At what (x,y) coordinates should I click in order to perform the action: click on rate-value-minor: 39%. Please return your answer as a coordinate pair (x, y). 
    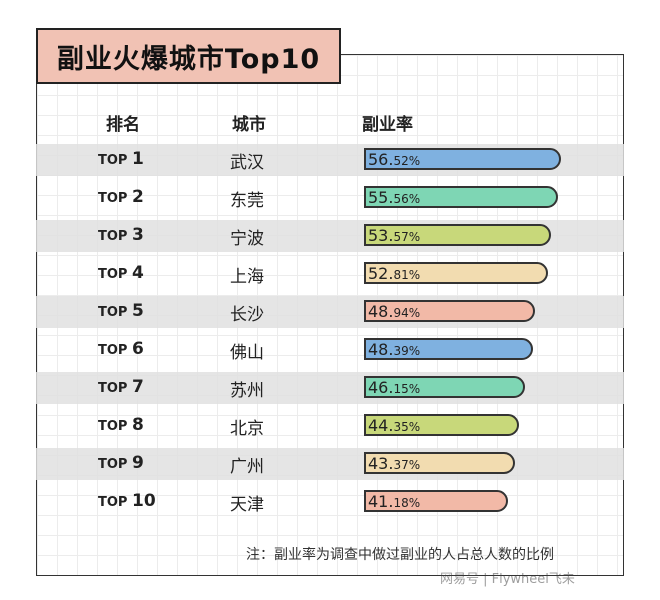
    Looking at the image, I should click on (407, 351).